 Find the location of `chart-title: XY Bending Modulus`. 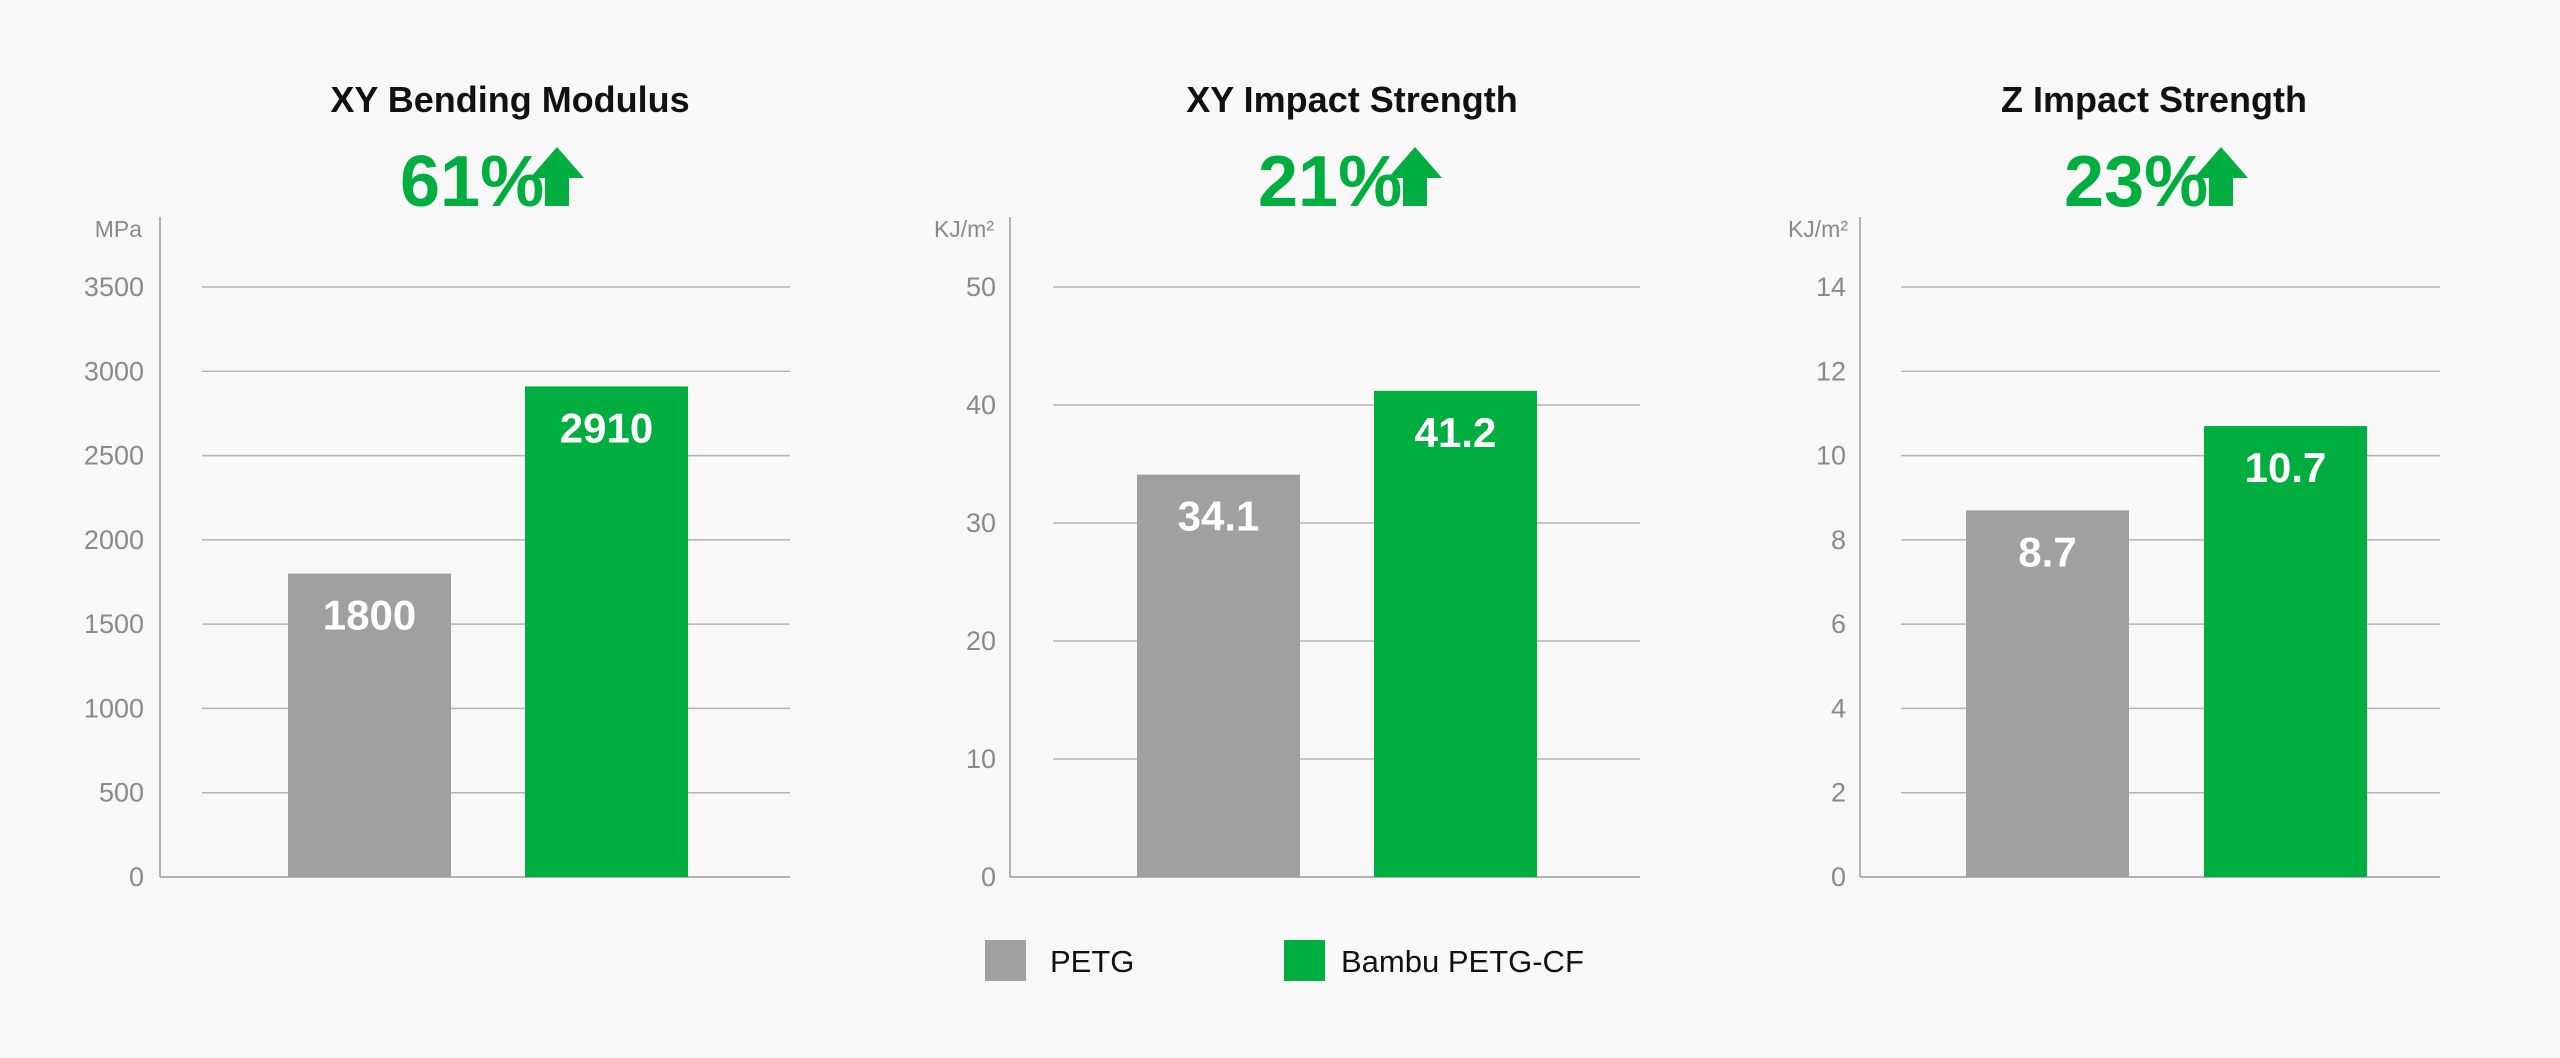

chart-title: XY Bending Modulus is located at coordinates (509, 99).